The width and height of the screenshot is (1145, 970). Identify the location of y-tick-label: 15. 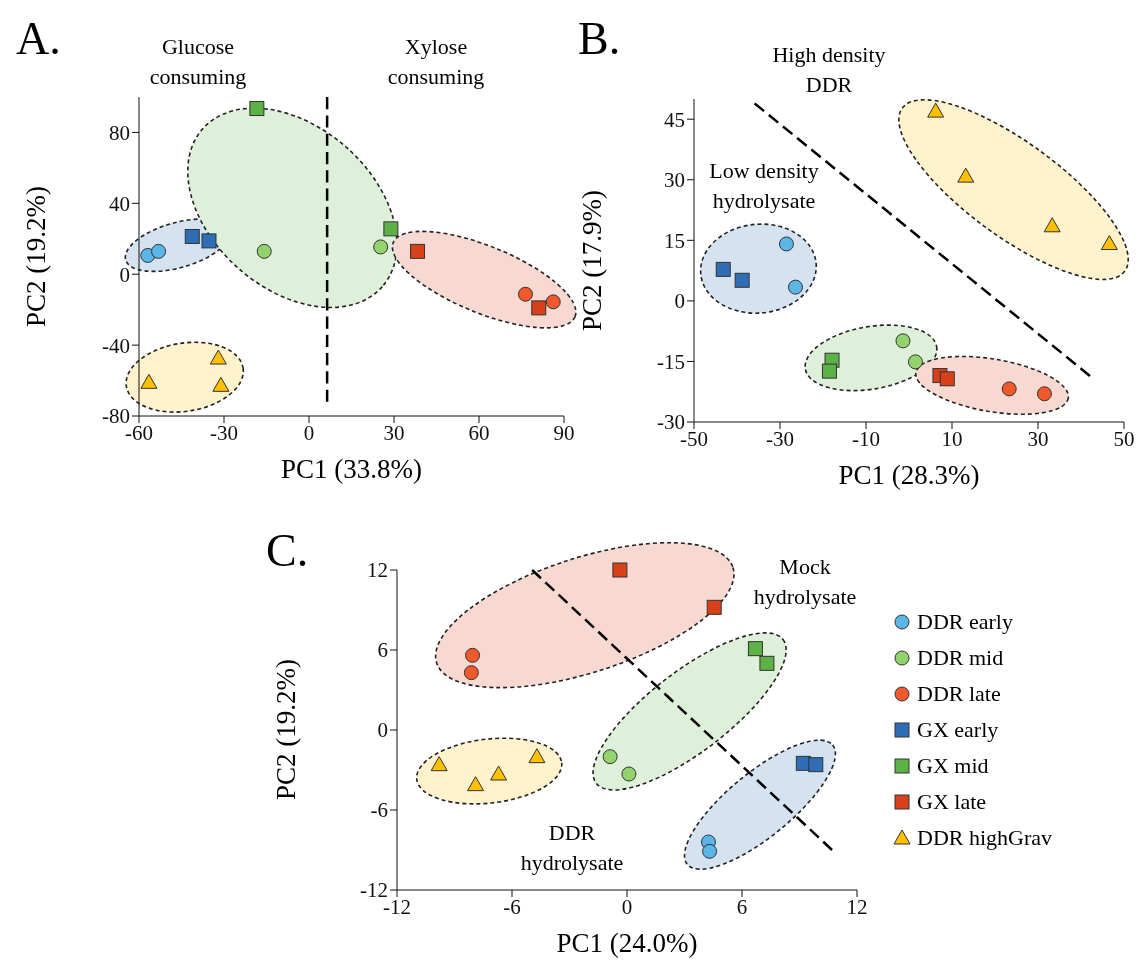
(674, 240).